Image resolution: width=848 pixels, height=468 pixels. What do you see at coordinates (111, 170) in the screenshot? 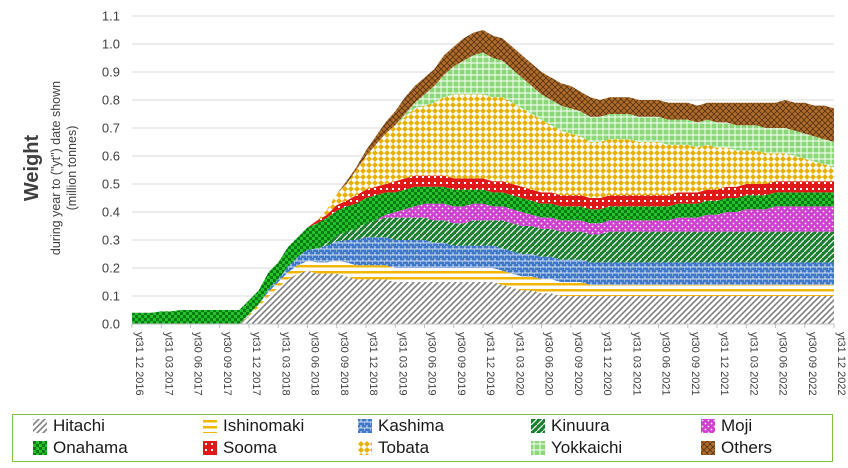
I see `y-tick-labels: 0.0 0.1 0.2 0.3 0.4 0.5 0.6 0.7 0.8 0.9 1.0 1.1` at bounding box center [111, 170].